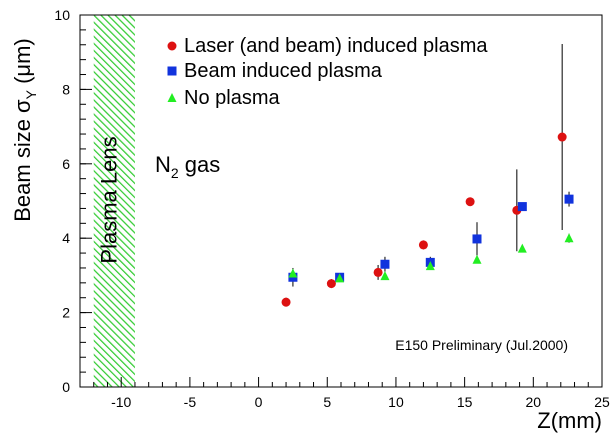 The height and width of the screenshot is (434, 613). I want to click on x-tick-label: 0, so click(259, 402).